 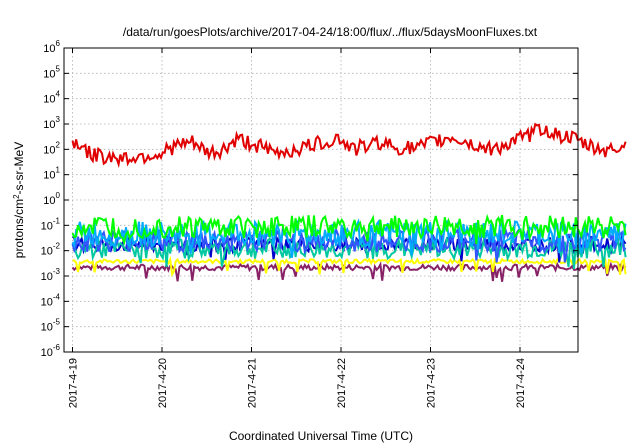 What do you see at coordinates (521, 383) in the screenshot?
I see `x-tick-label: 2017-4-24` at bounding box center [521, 383].